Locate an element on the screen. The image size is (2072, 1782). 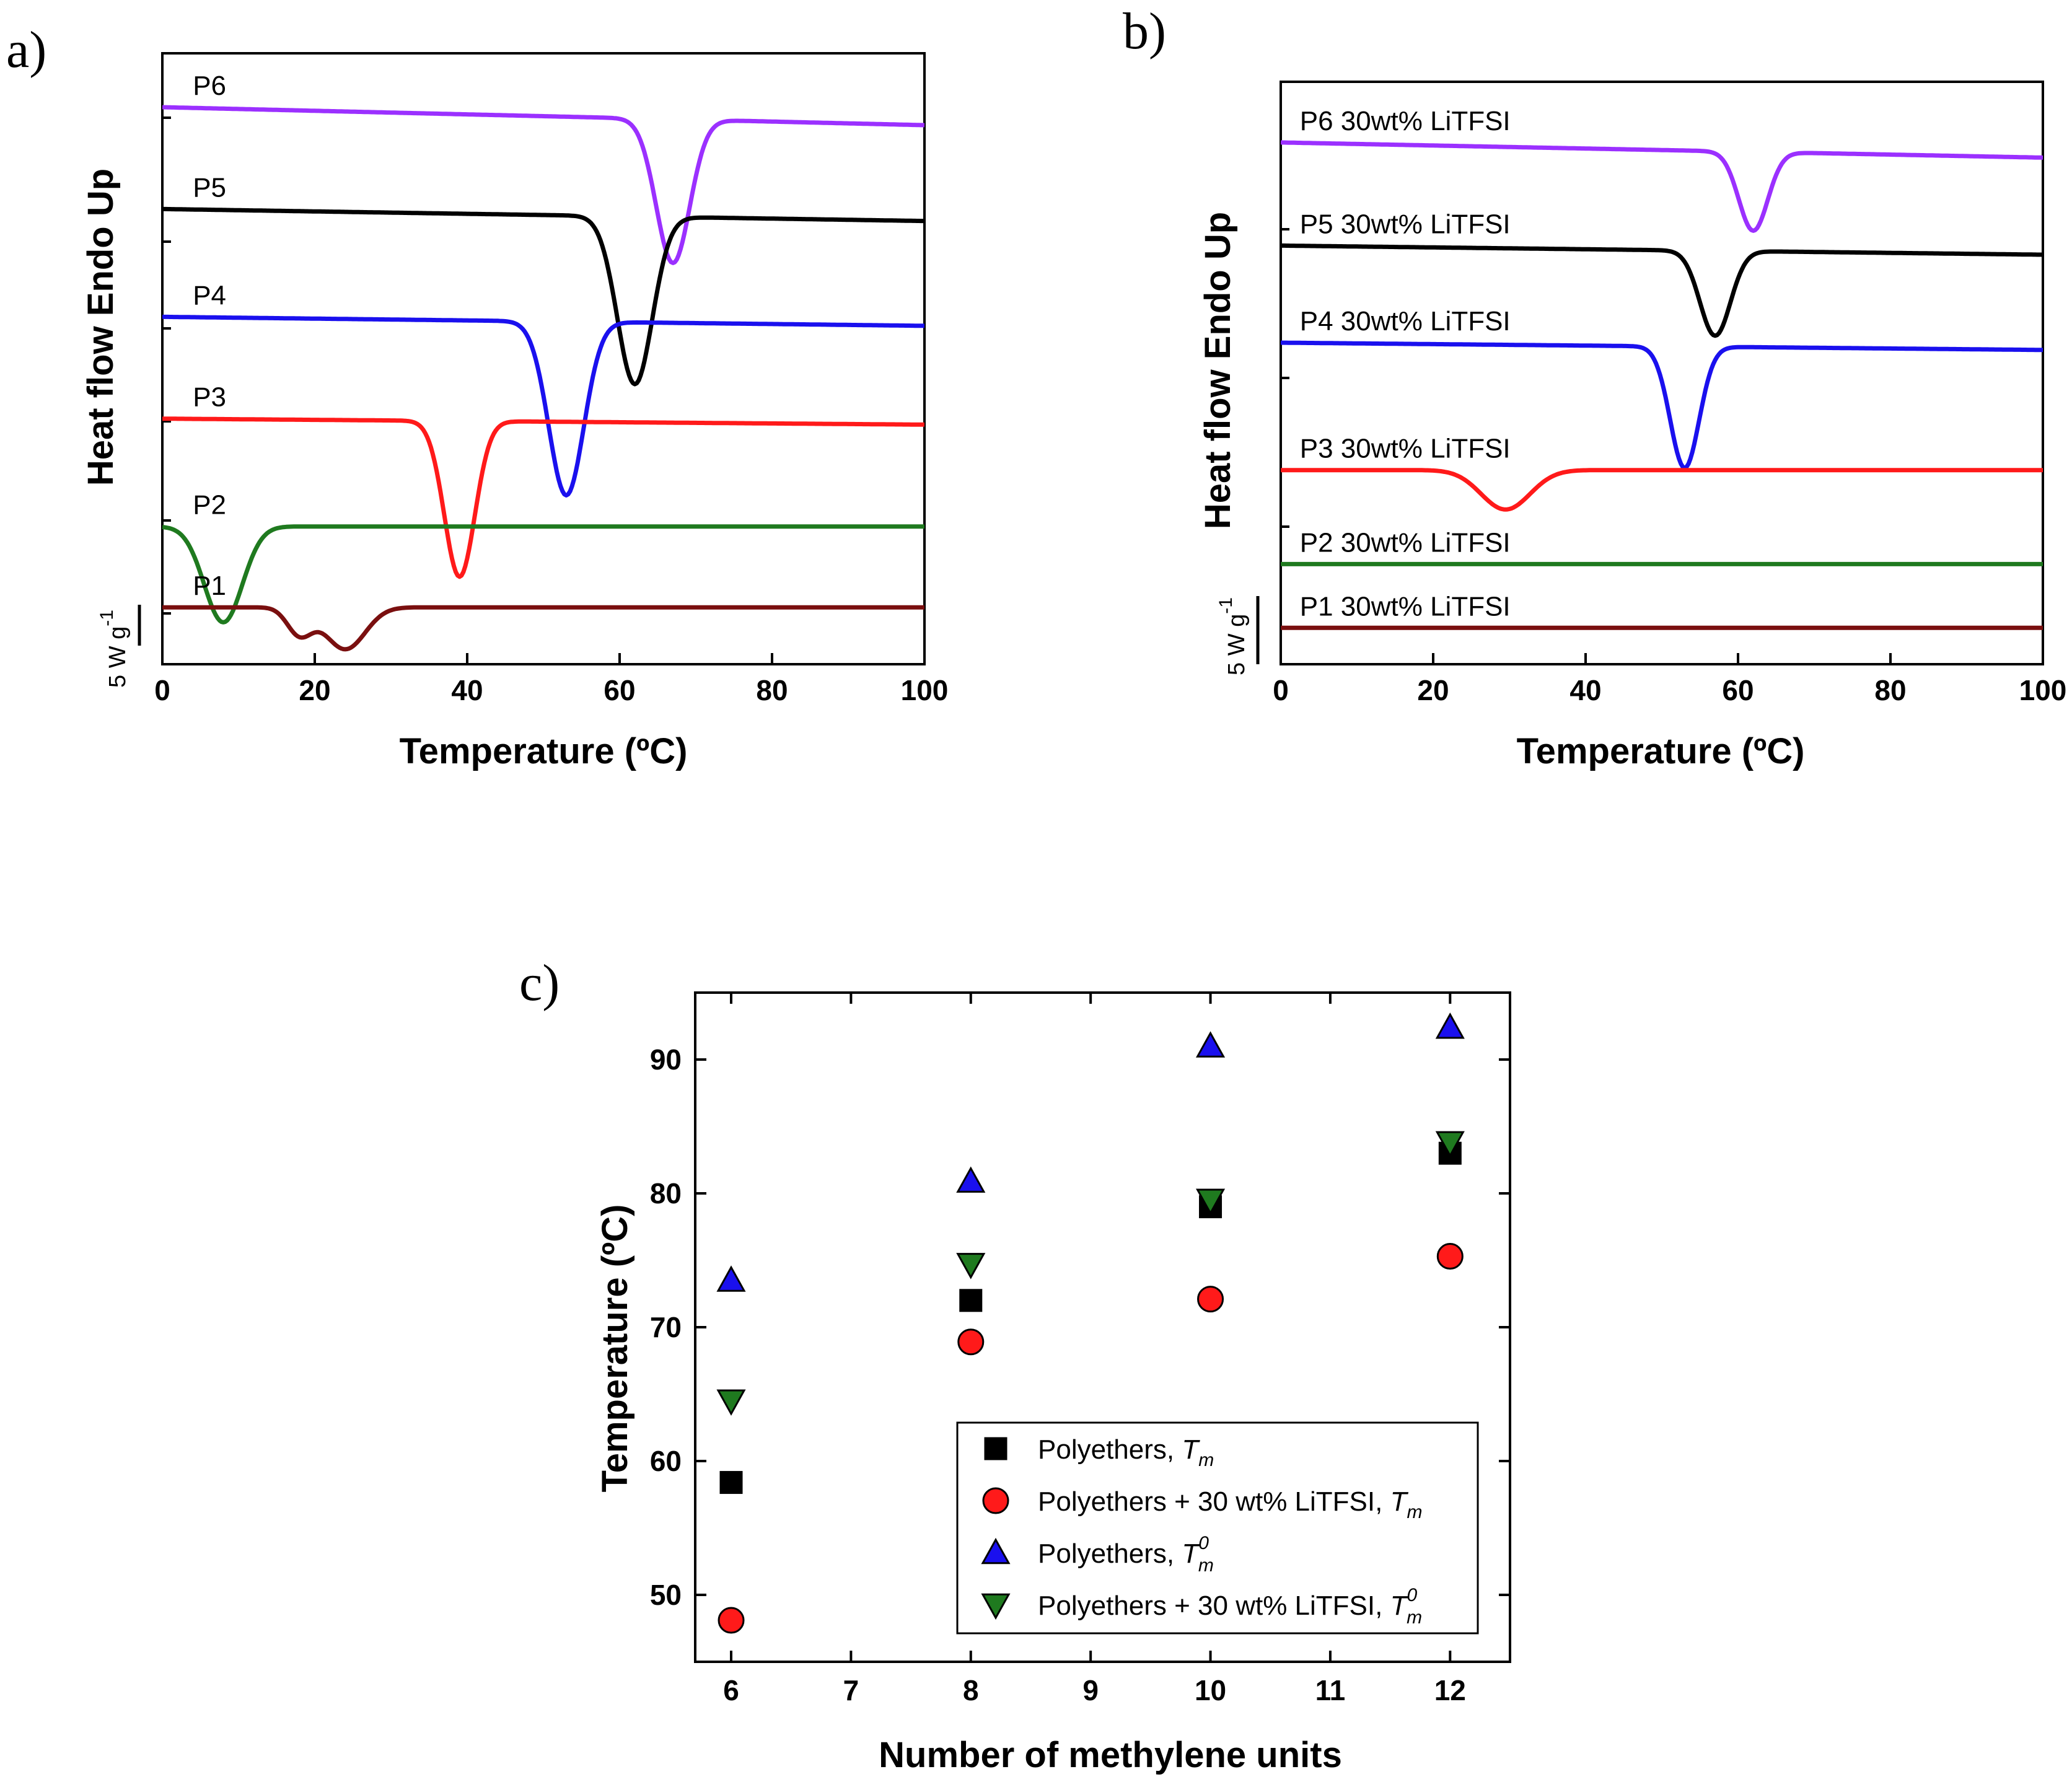
panel-a-x-axis-title: Temperature (ºC) is located at coordinates (544, 751).